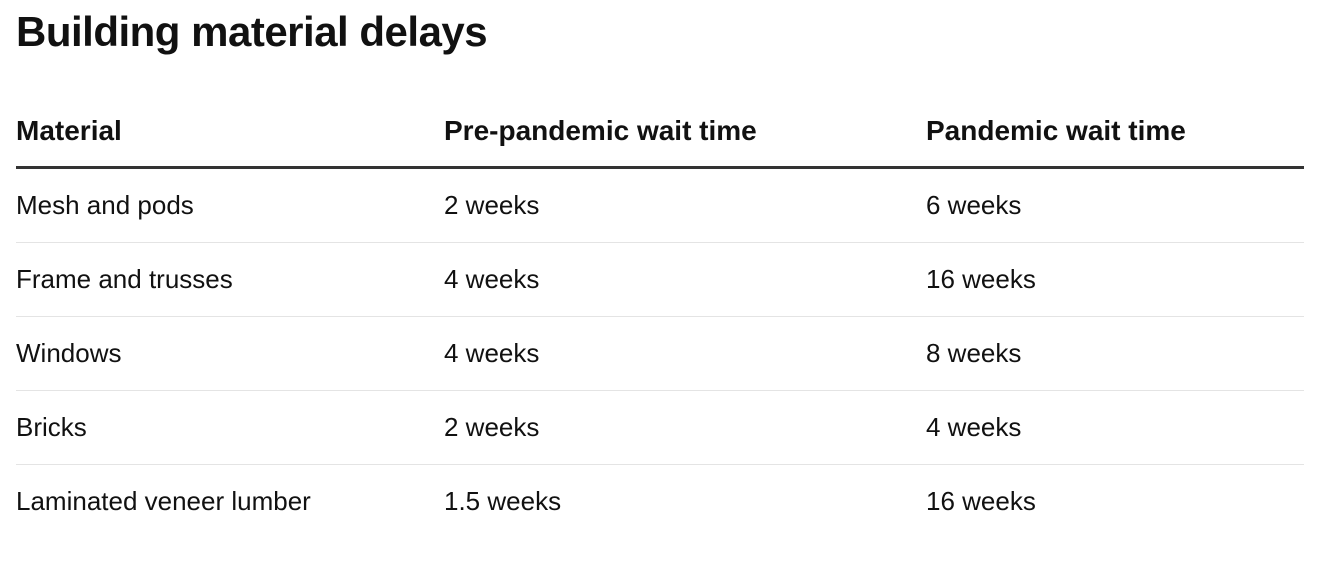 This screenshot has height=570, width=1324. What do you see at coordinates (685, 132) in the screenshot?
I see `column-header: Pre-pandemic wait time` at bounding box center [685, 132].